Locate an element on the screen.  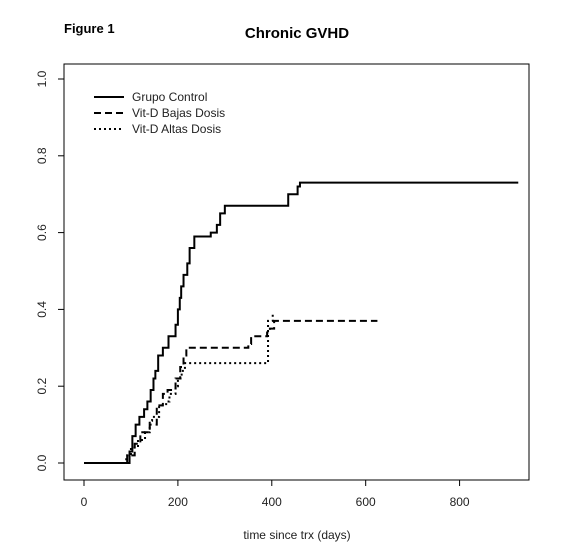
y-tick-label: 0.2 is located at coordinates (42, 386).